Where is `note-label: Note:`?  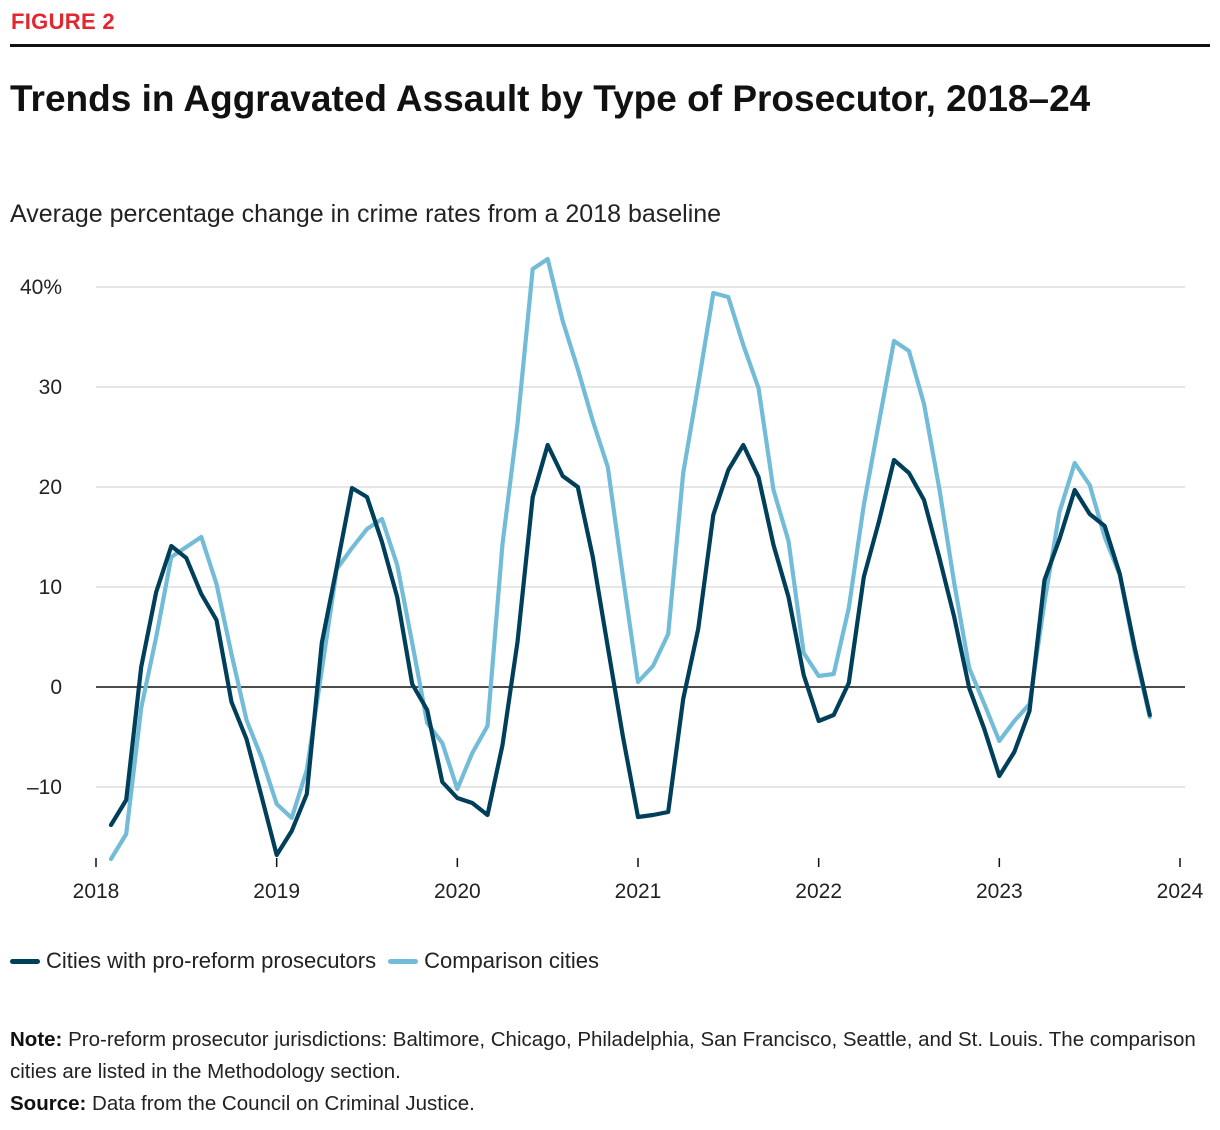
note-label: Note: is located at coordinates (36, 1039).